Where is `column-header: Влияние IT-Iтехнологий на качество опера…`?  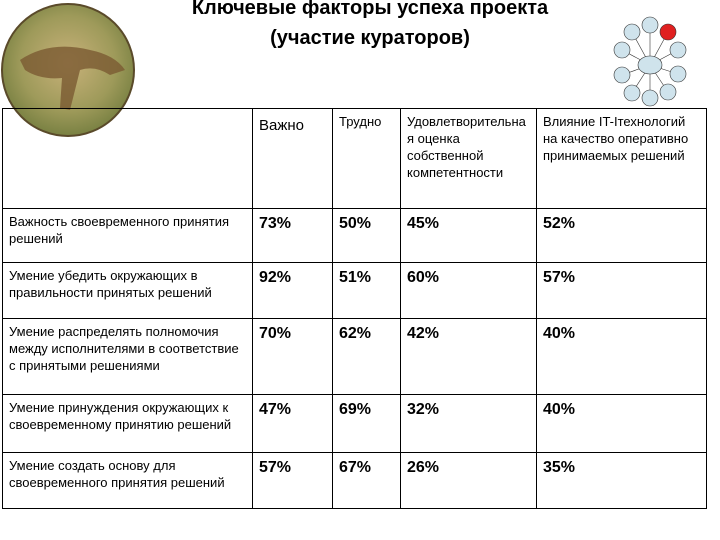 column-header: Влияние IT-Iтехнологий на качество опера… is located at coordinates (621, 158).